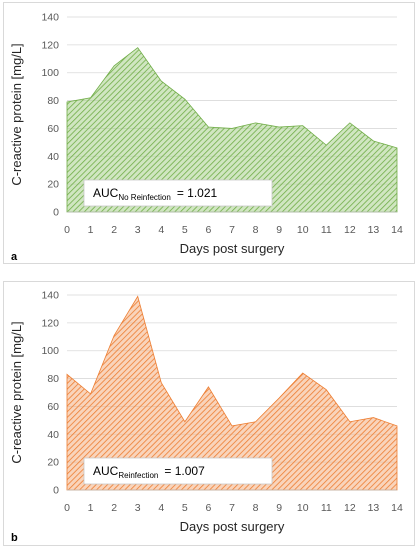  I want to click on auc-subscript: Reinfection, so click(138, 475).